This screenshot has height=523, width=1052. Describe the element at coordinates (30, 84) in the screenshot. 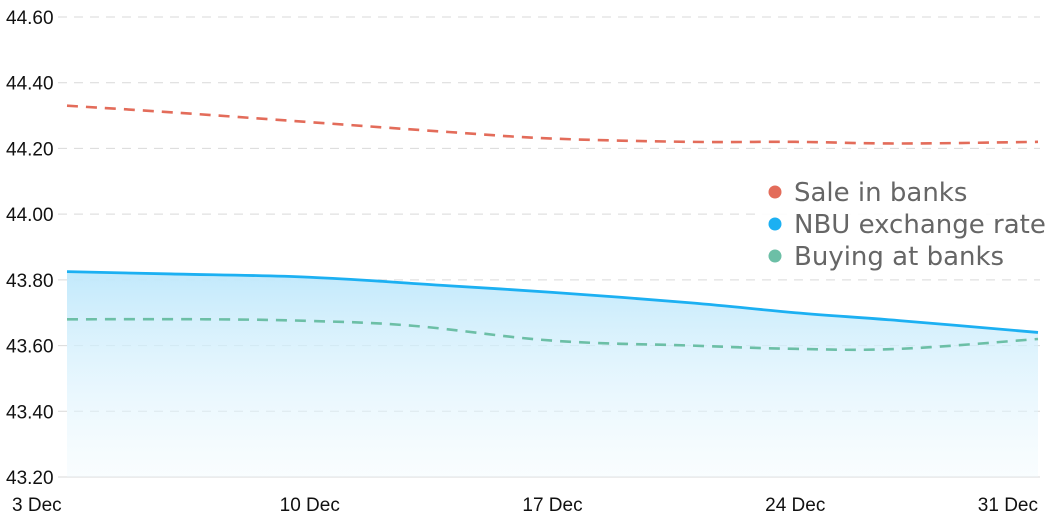

I see `y-tick-label: 44.40` at that location.